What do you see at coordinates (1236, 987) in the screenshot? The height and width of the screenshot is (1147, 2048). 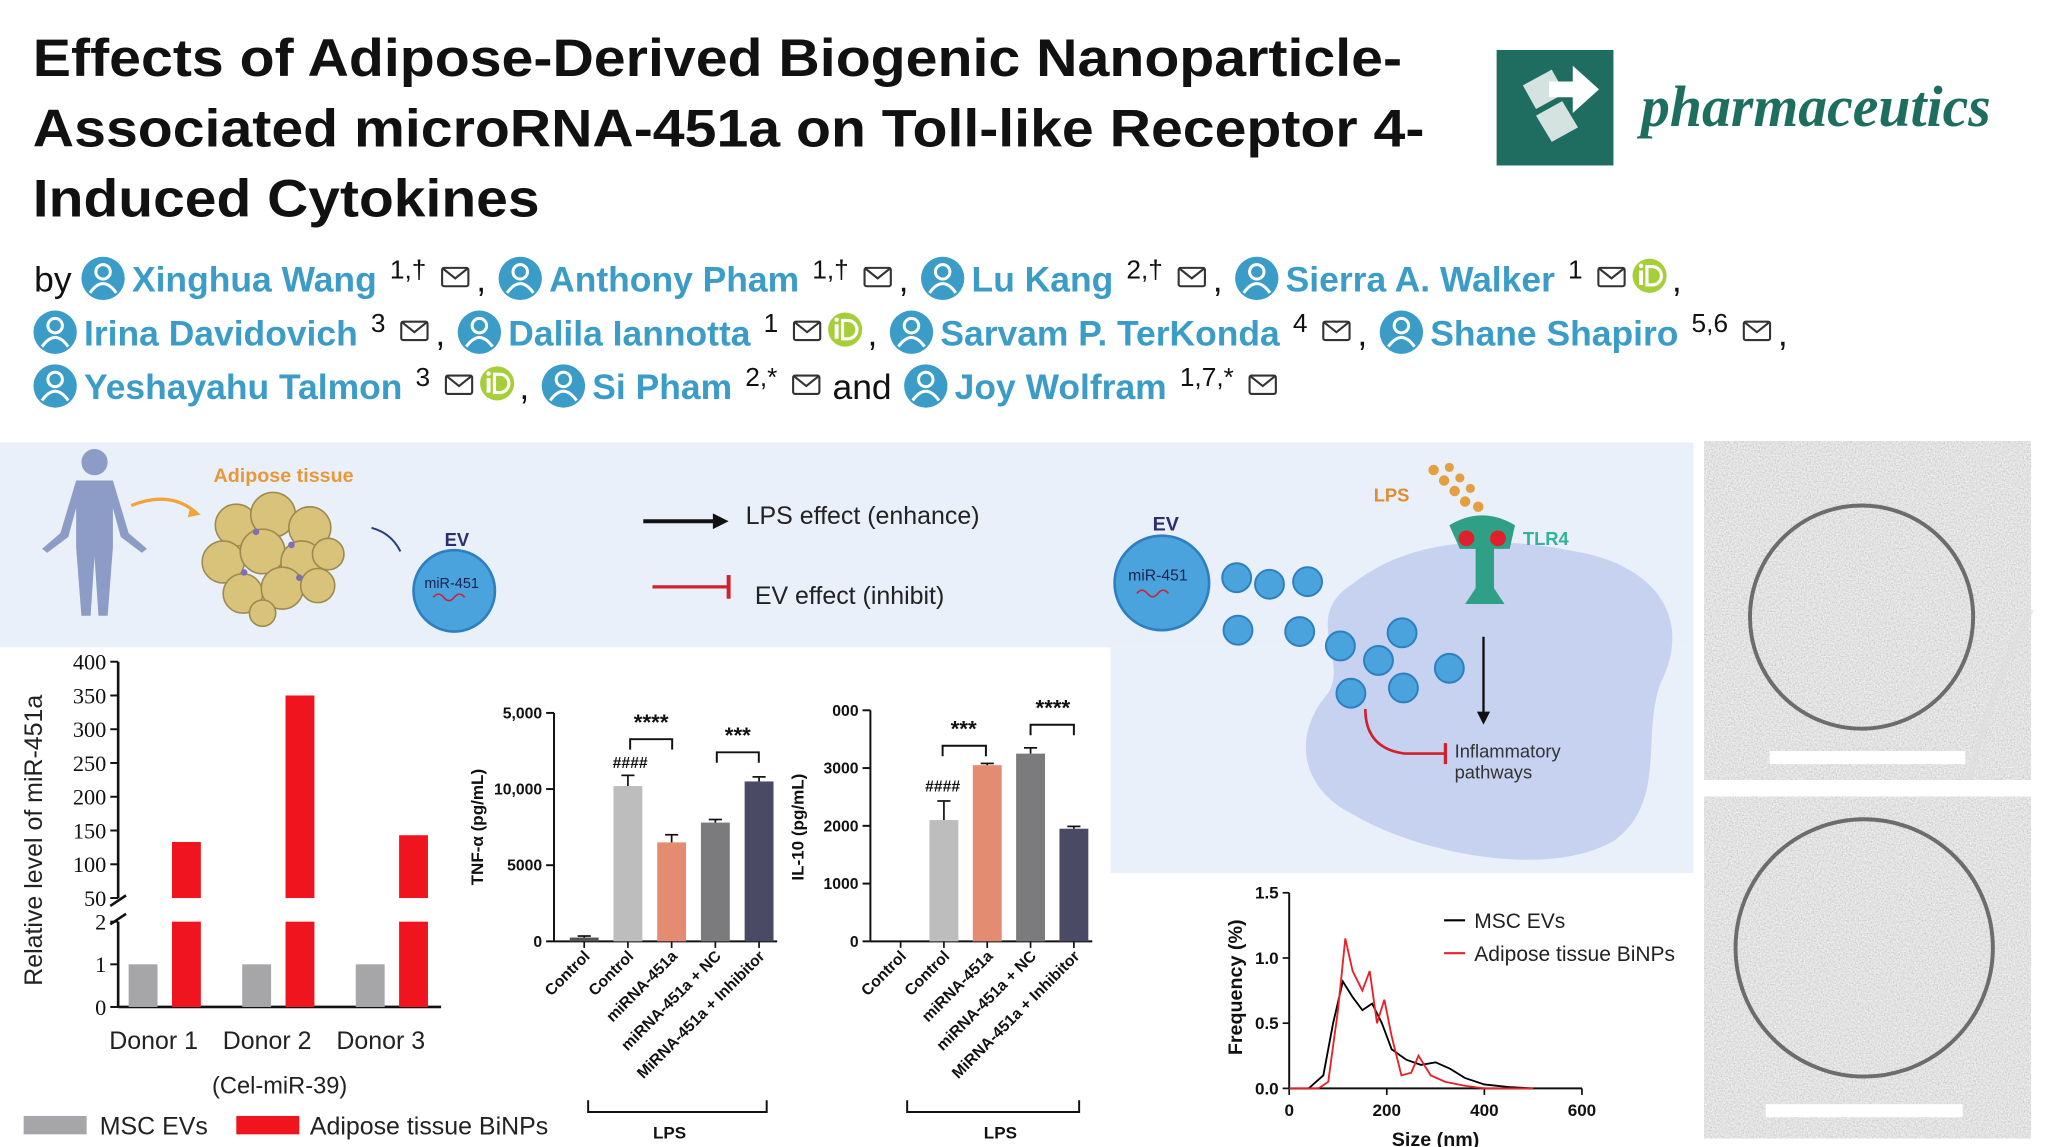 I see `y-axis-label: Frequency (%)` at bounding box center [1236, 987].